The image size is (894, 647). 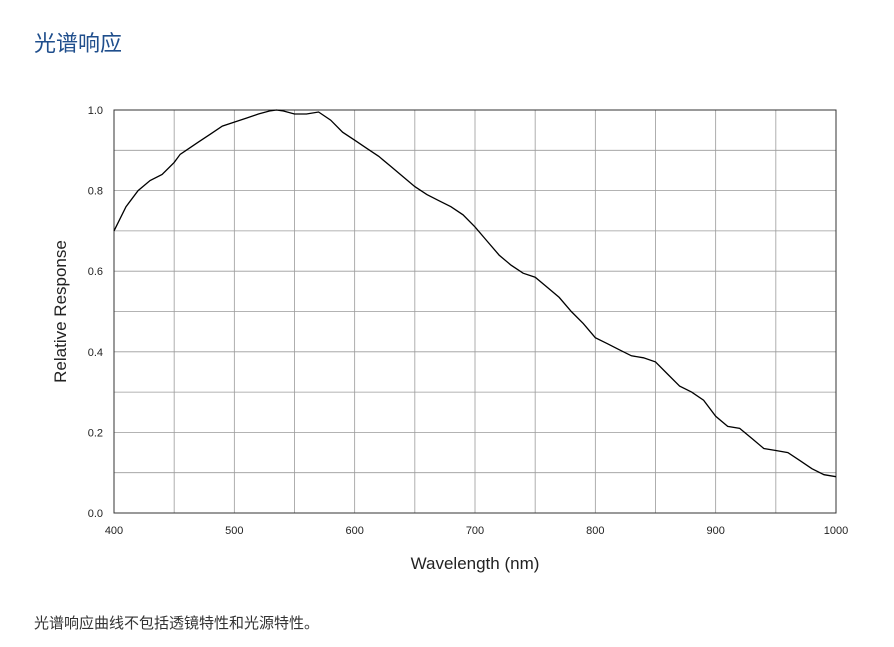 What do you see at coordinates (95, 192) in the screenshot?
I see `y-tick-label: 0.8` at bounding box center [95, 192].